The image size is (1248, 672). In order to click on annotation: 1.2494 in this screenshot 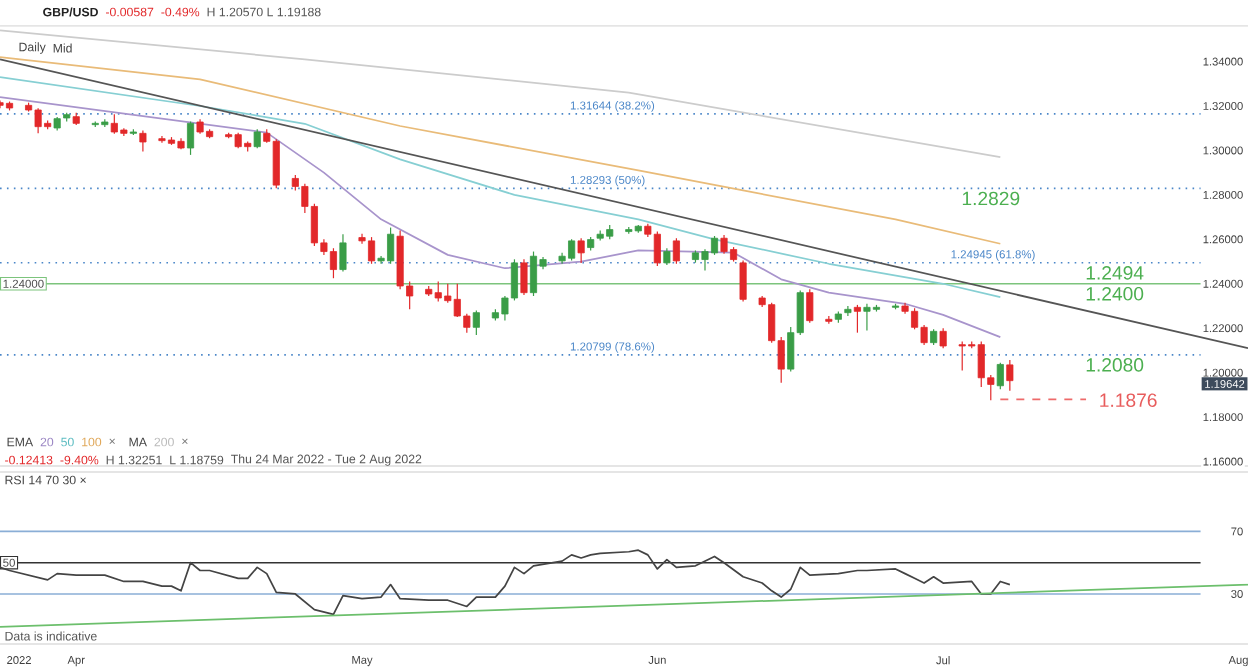, I will do `click(1115, 273)`.